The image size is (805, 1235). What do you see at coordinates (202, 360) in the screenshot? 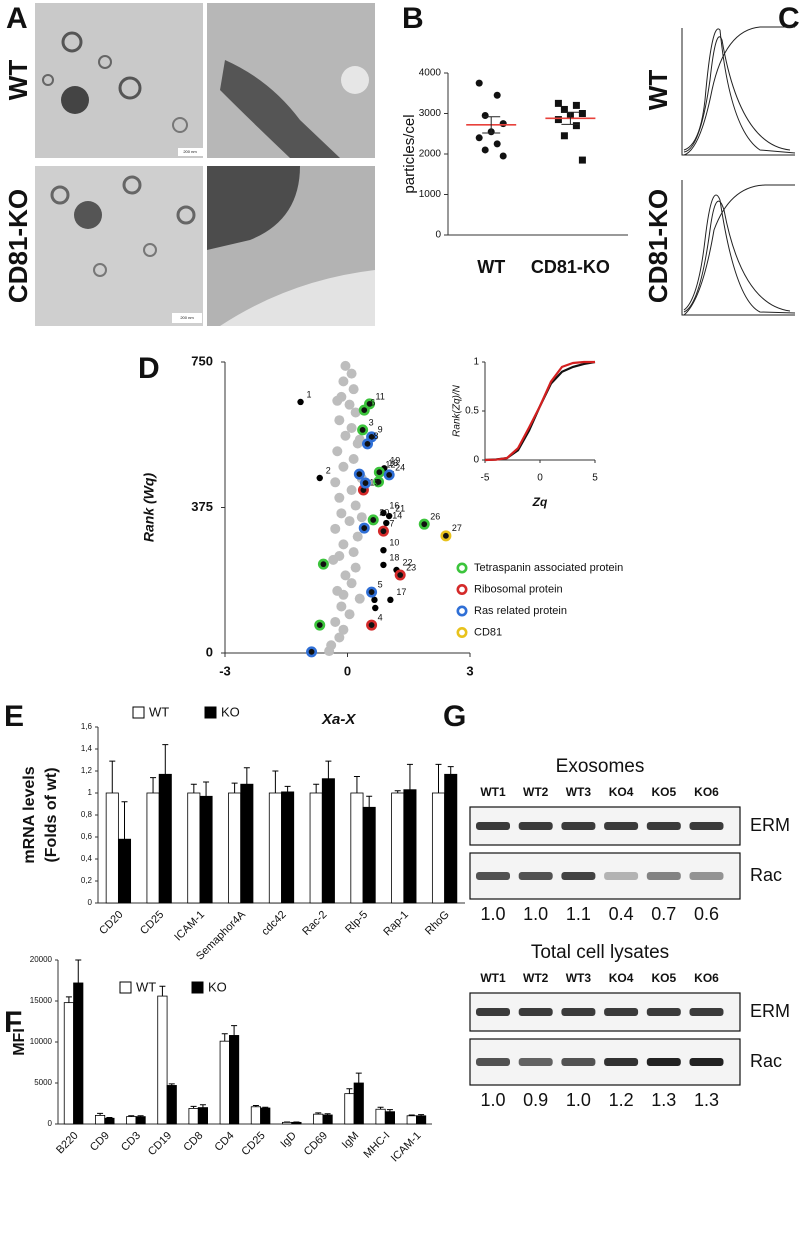
I see `y-tick-label: 750` at bounding box center [202, 360].